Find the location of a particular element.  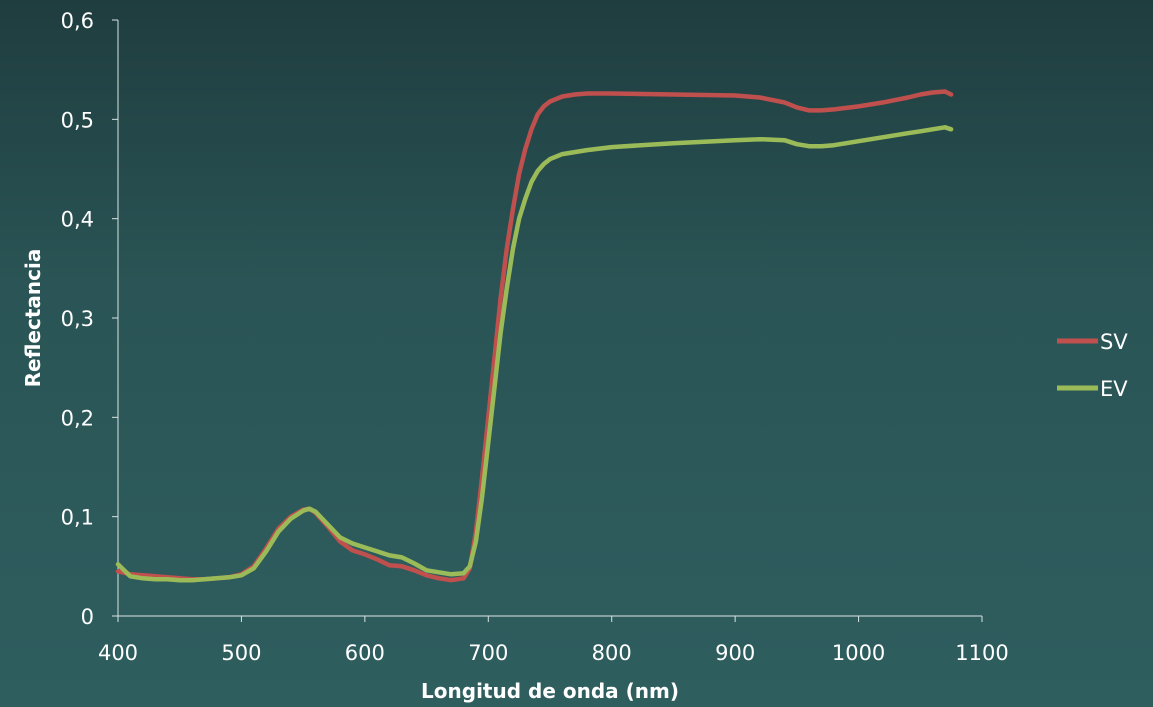

y-tick-label: 0,4 is located at coordinates (77, 220).